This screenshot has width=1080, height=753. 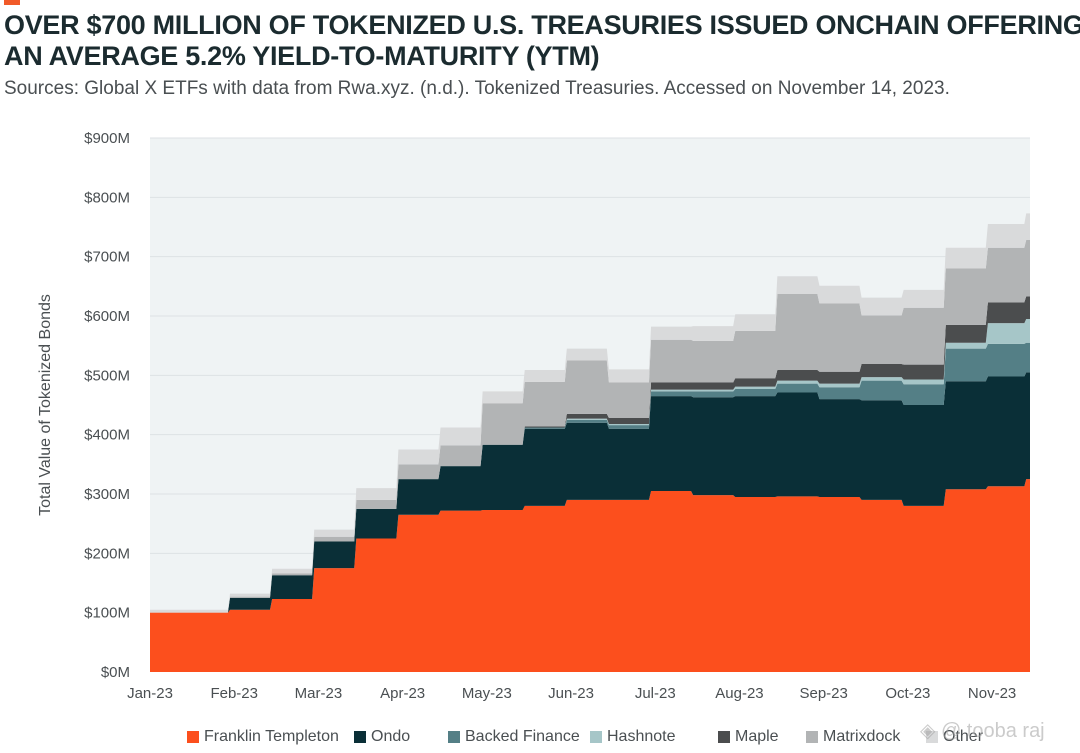 What do you see at coordinates (487, 693) in the screenshot?
I see `x-tick-label: May-23` at bounding box center [487, 693].